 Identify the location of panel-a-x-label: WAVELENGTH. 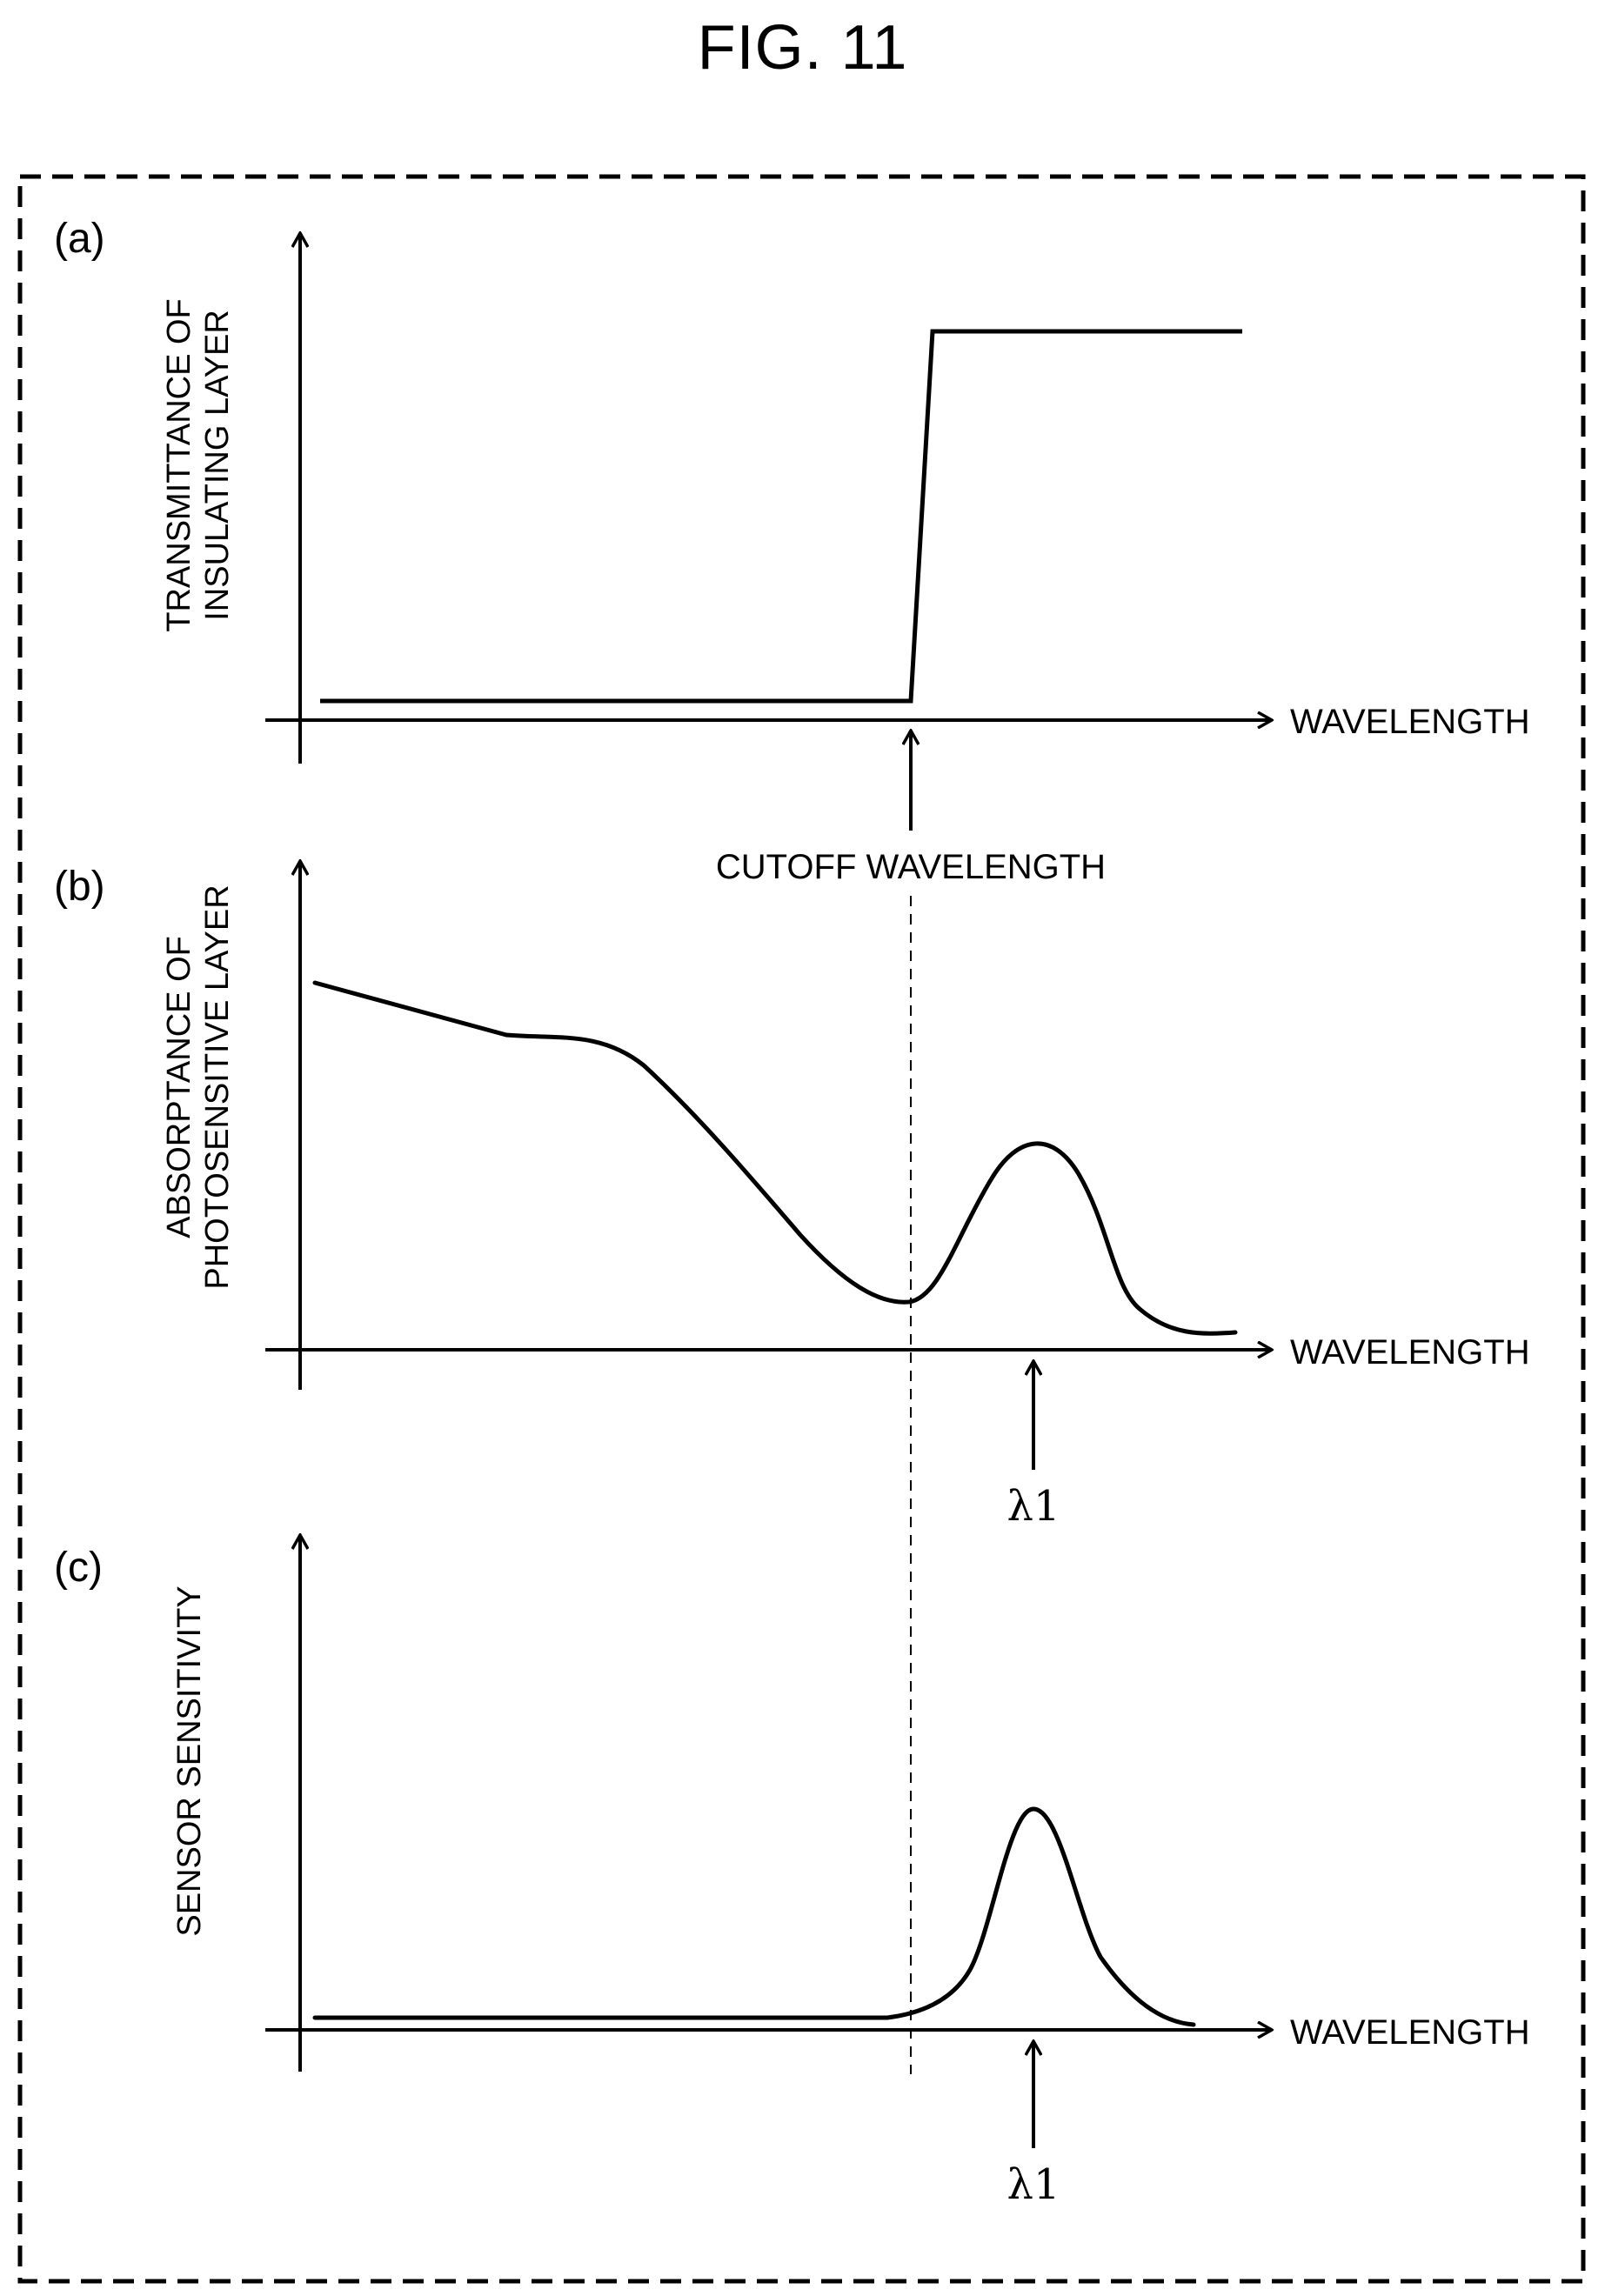
(1410, 722).